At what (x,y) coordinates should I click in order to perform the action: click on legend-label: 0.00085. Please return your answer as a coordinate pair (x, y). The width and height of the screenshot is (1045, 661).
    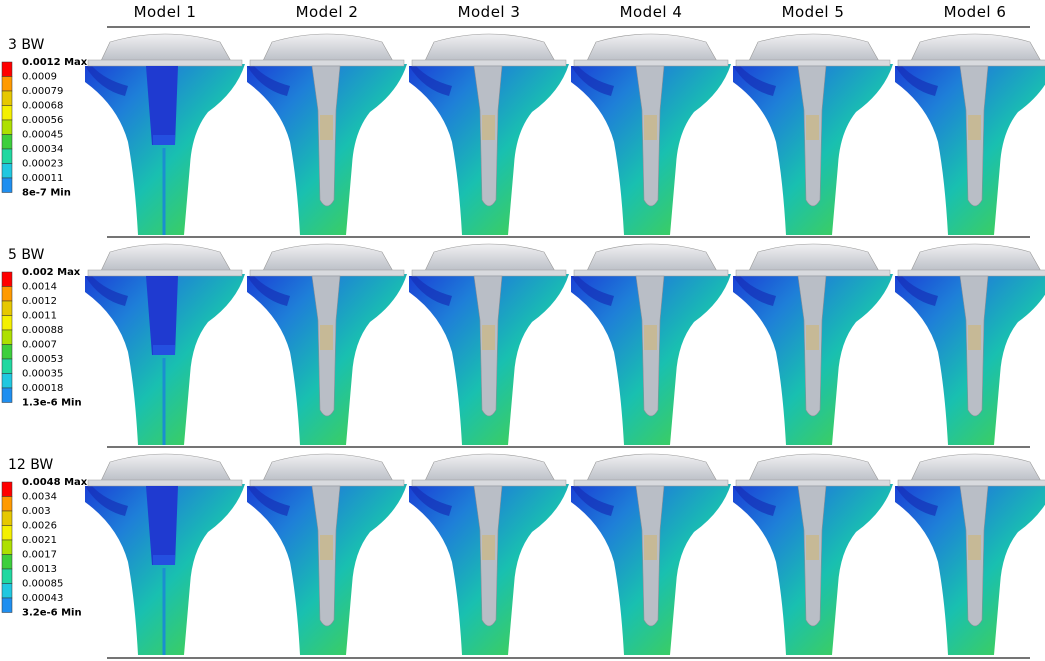
    Looking at the image, I should click on (42, 584).